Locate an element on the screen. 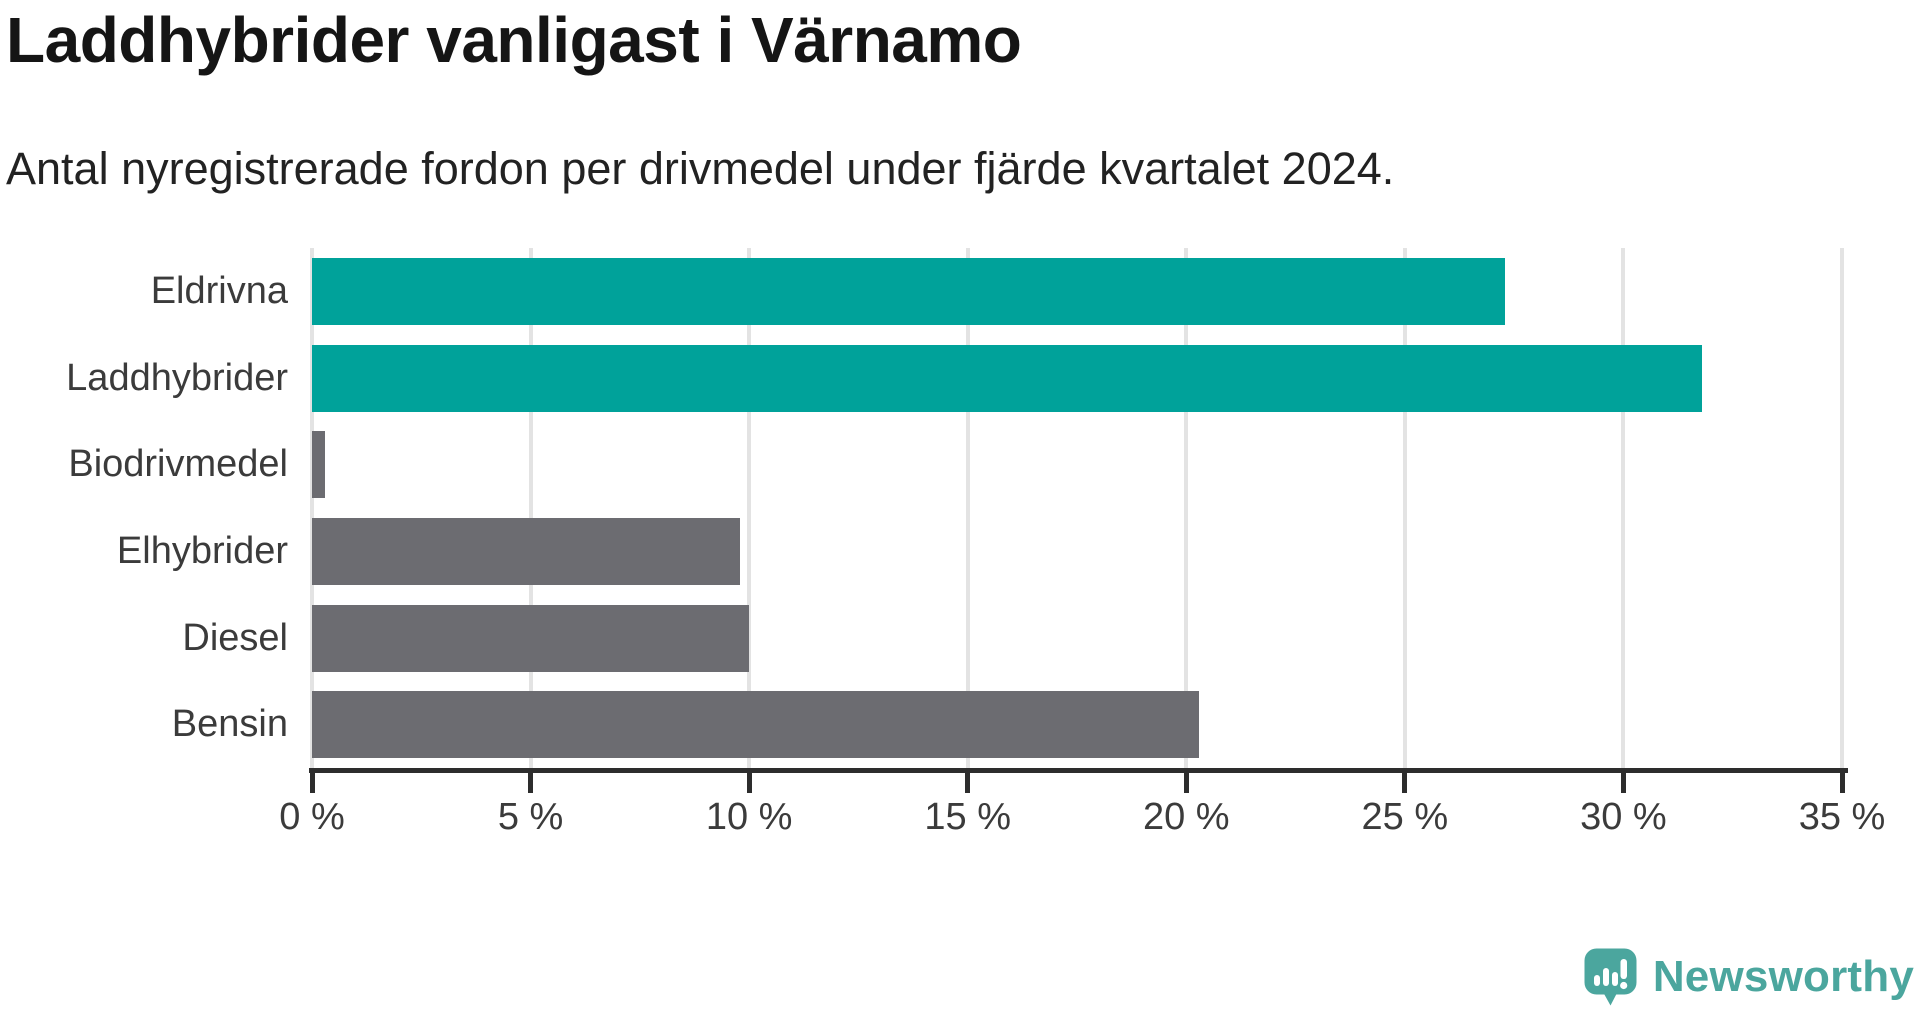  category-label: Laddhybrider is located at coordinates (177, 377).